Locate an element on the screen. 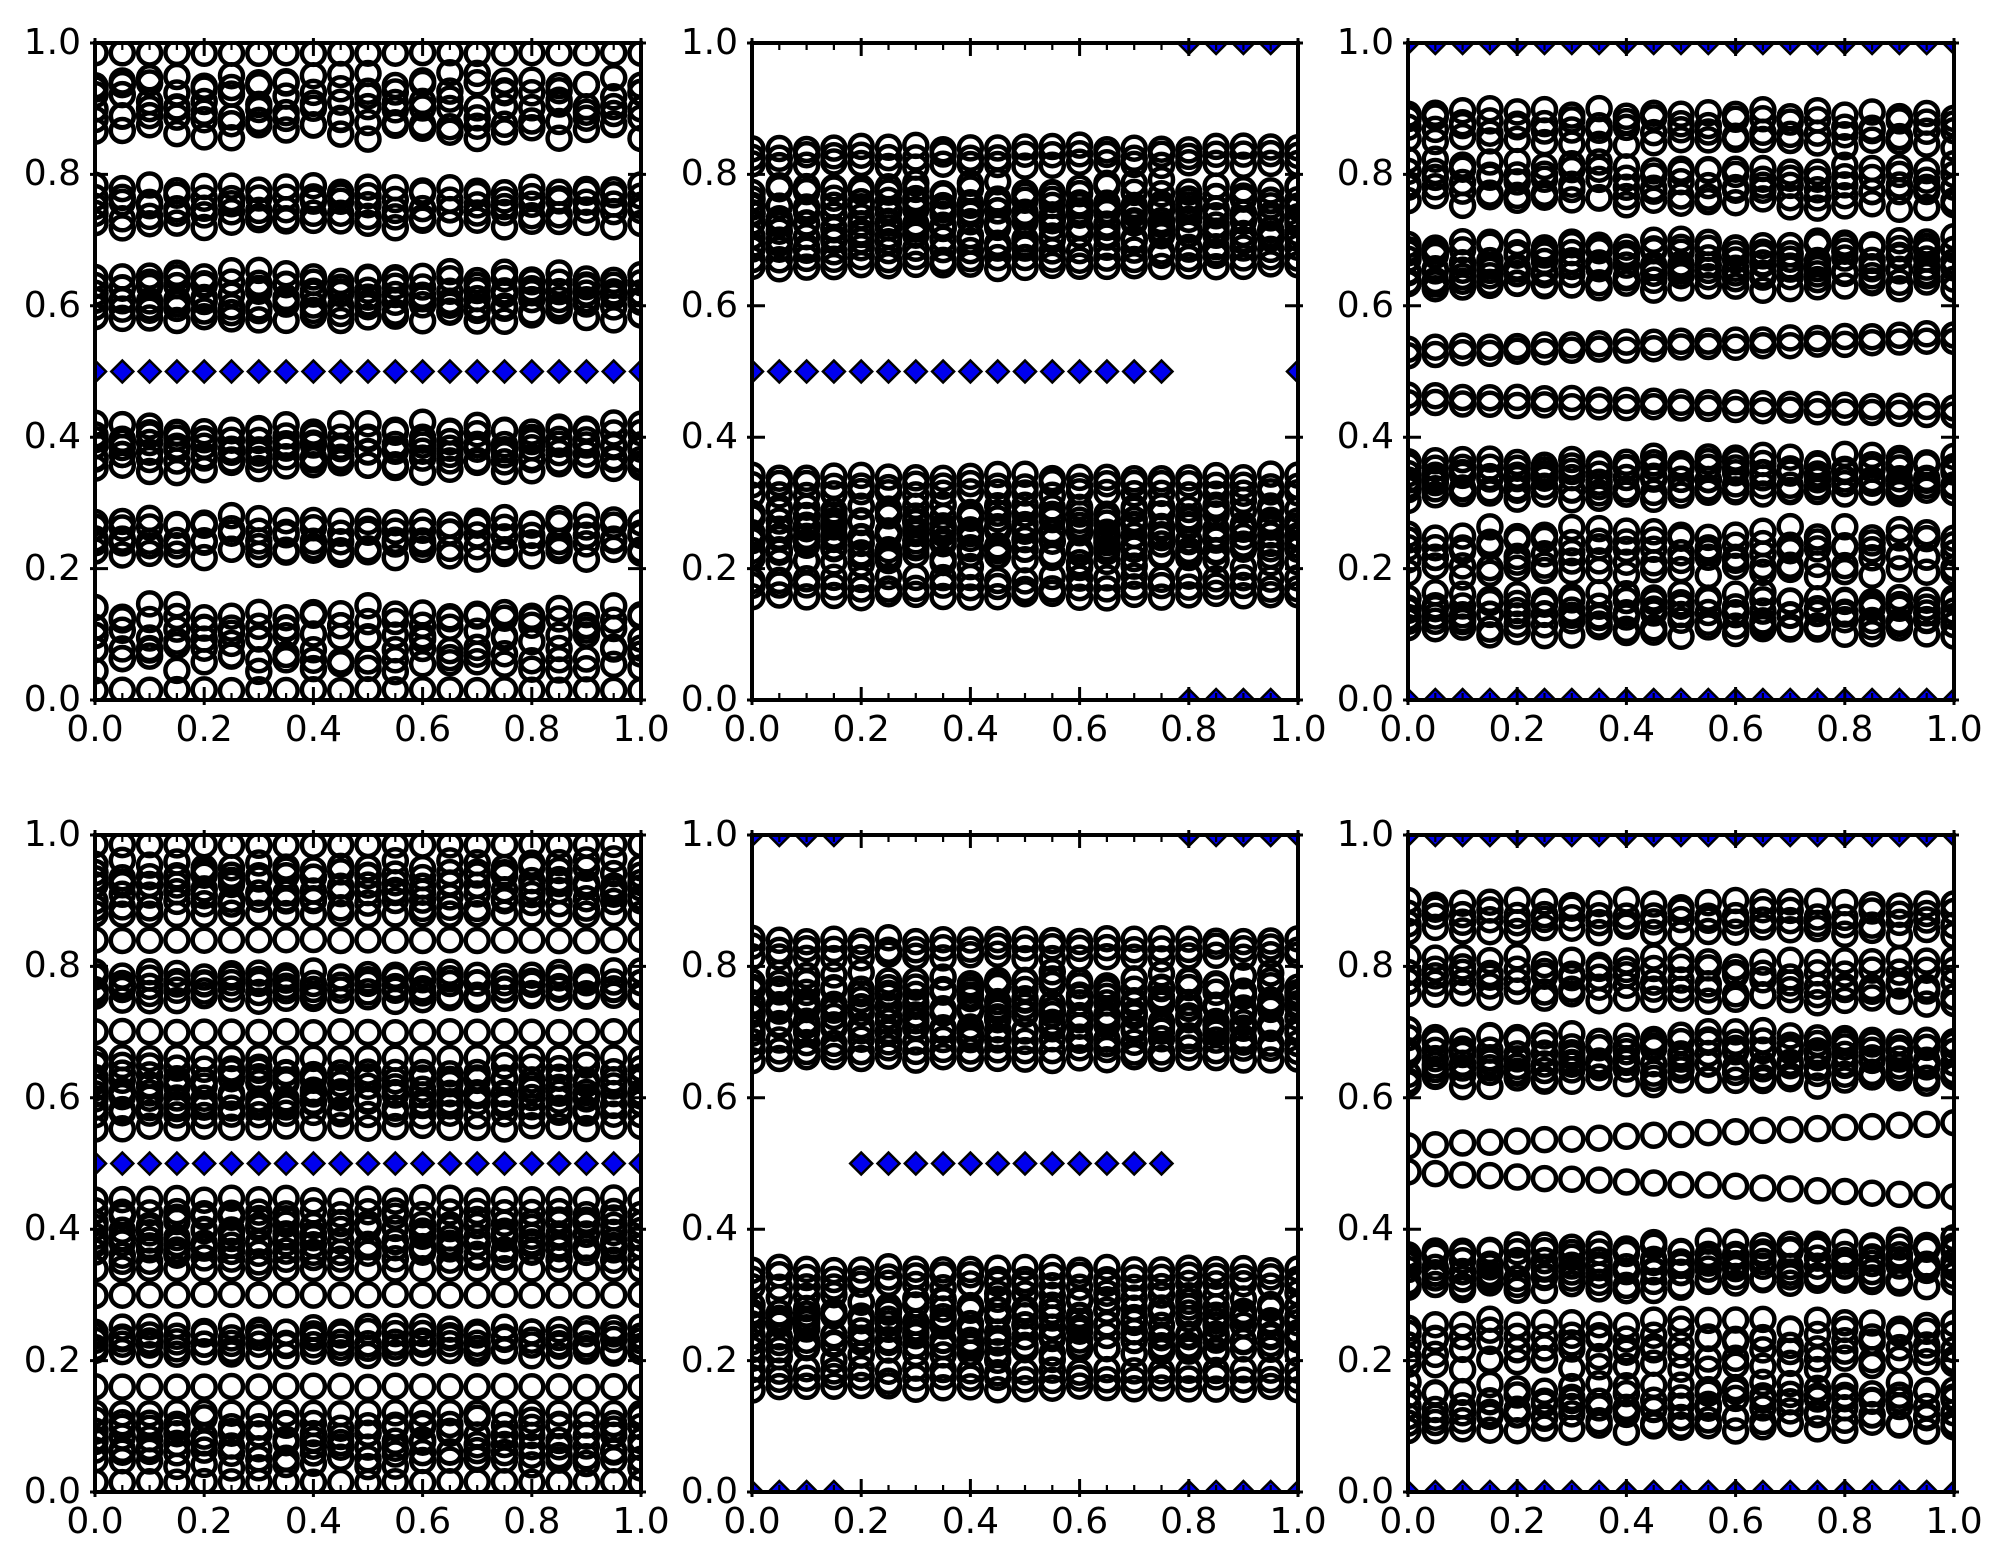  subplot-top-middle: 0.0 0.2 0.4 0.6 0.8 1.0 0.0 0.2 0.4 0.6 0.8 1.0 is located at coordinates (1004, 386).